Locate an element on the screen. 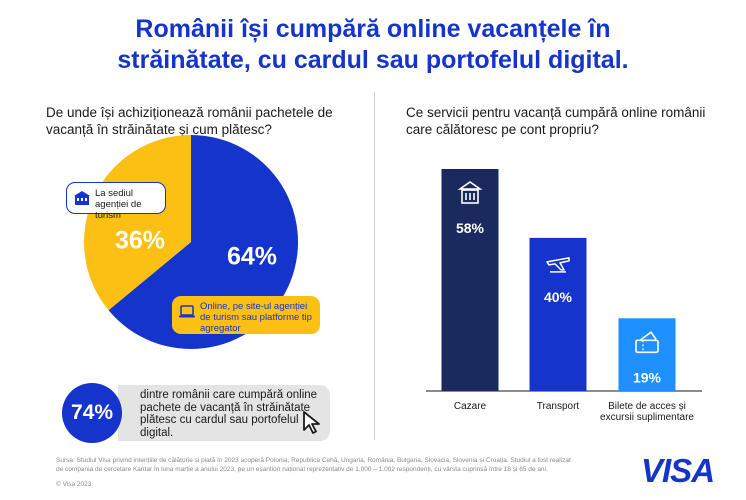 The height and width of the screenshot is (500, 746). pie-label-online-line3: agregator is located at coordinates (220, 328).